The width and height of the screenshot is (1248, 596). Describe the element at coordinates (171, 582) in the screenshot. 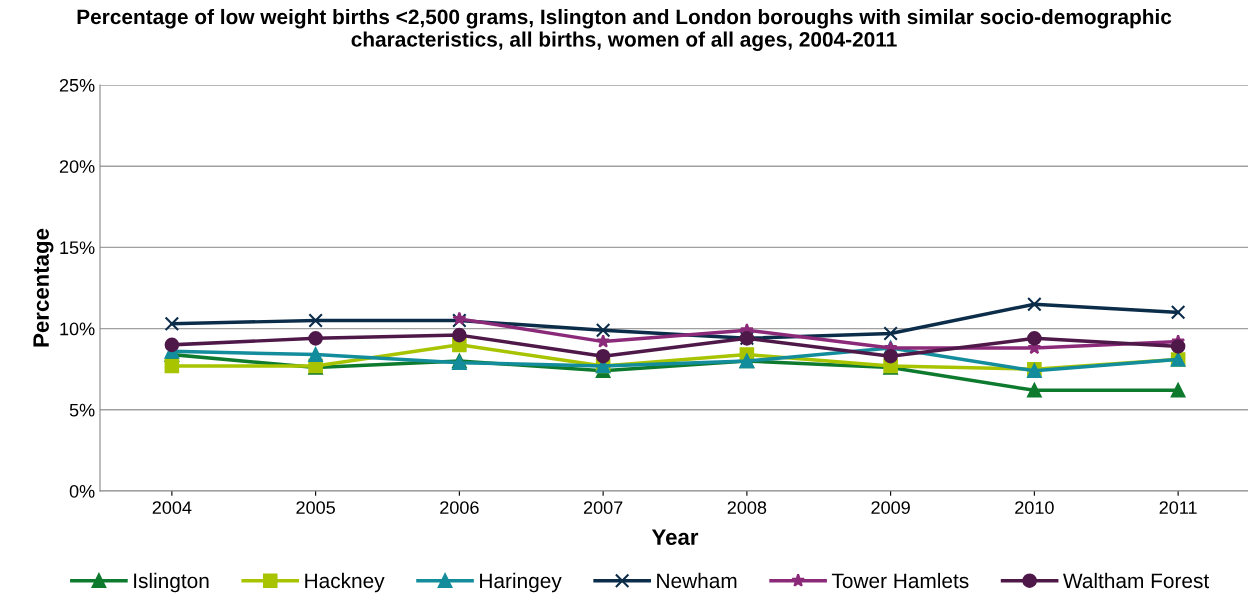

I see `legend-label: Islington` at that location.